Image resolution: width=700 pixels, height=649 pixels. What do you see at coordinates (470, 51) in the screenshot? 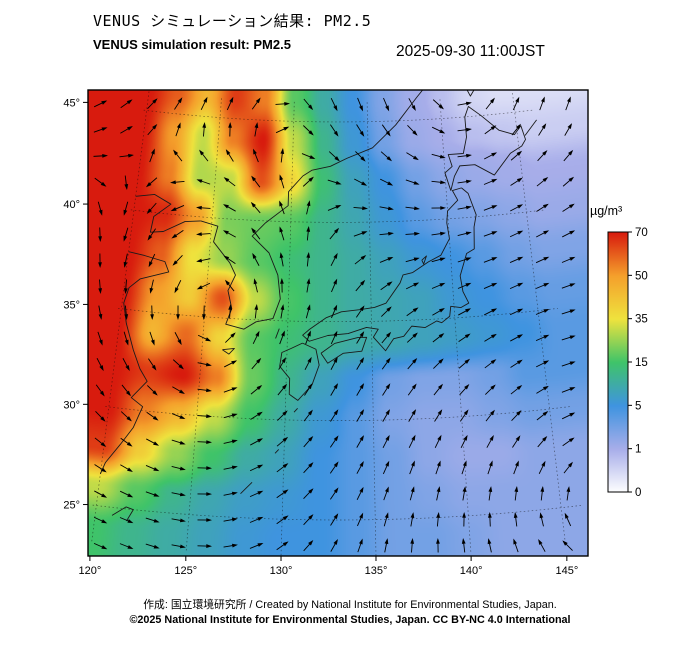
I see `timestamp-label: 2025-09-30 11:00JST` at bounding box center [470, 51].